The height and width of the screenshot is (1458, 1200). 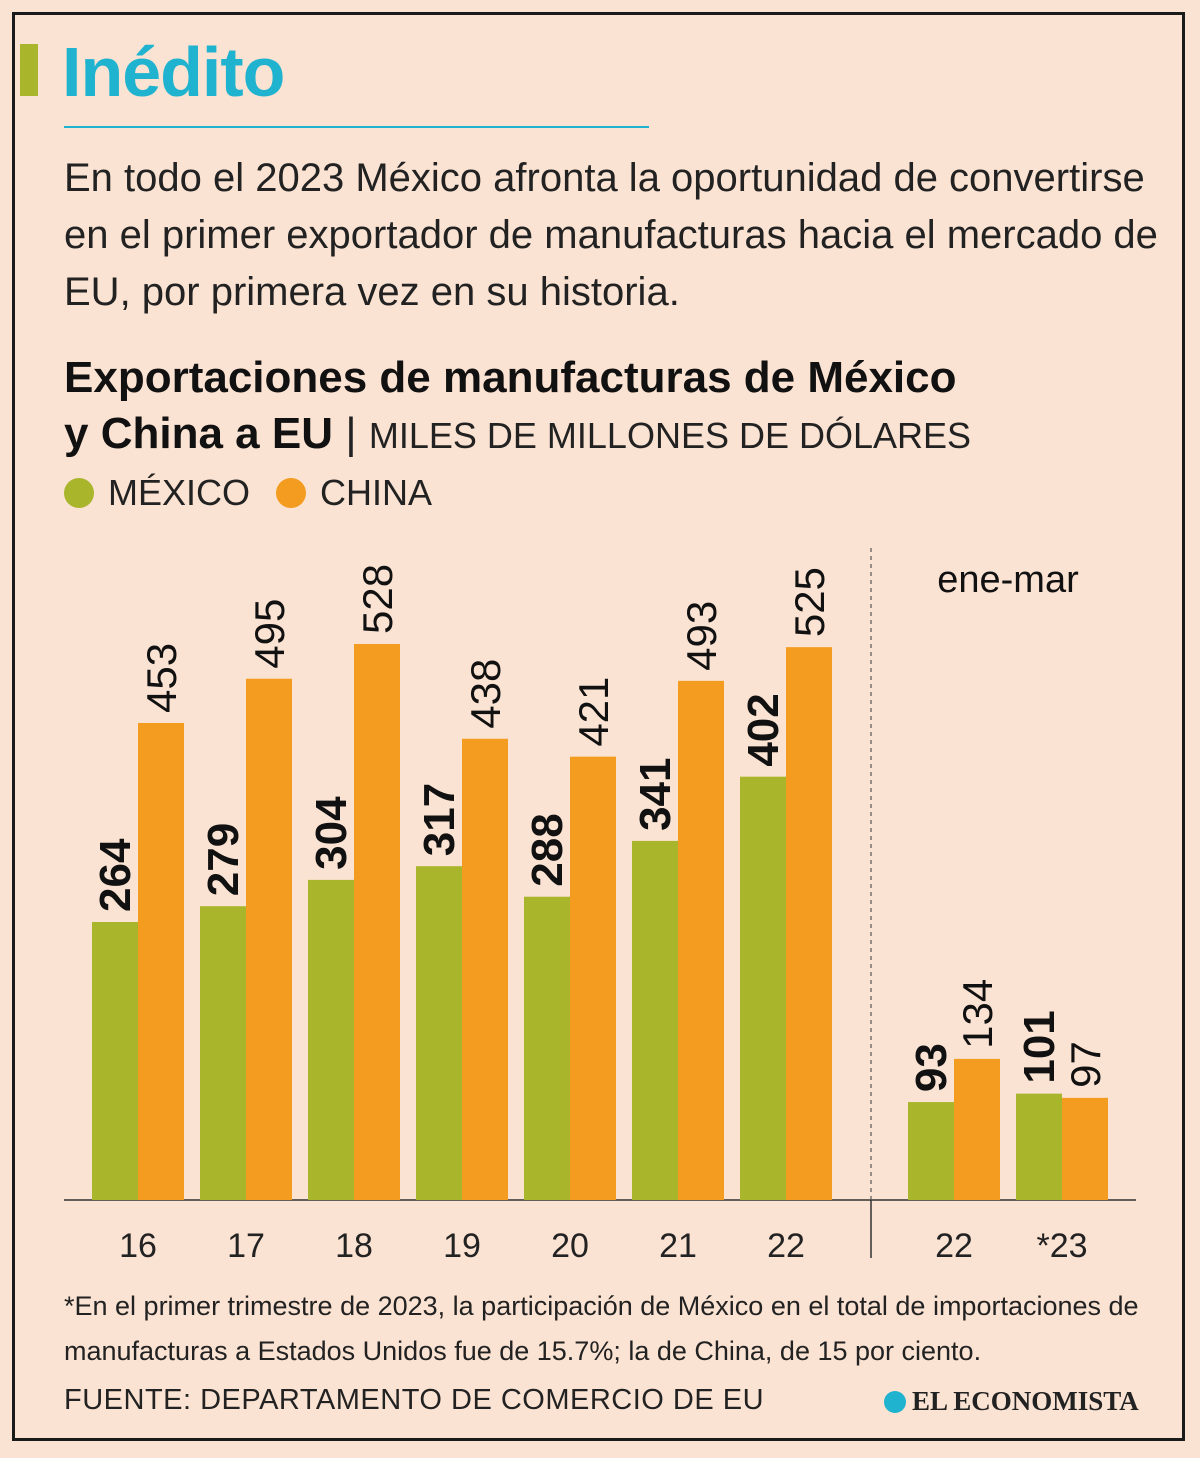 What do you see at coordinates (223, 859) in the screenshot?
I see `data-label-mexico-17: 279` at bounding box center [223, 859].